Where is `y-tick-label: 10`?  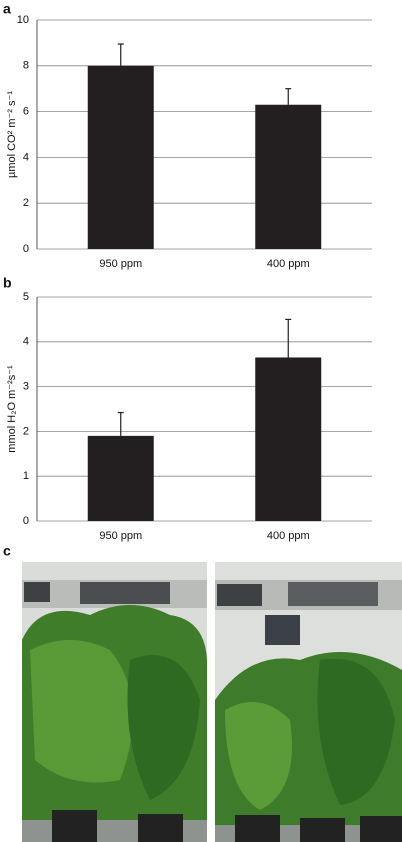
y-tick-label: 10 is located at coordinates (23, 20).